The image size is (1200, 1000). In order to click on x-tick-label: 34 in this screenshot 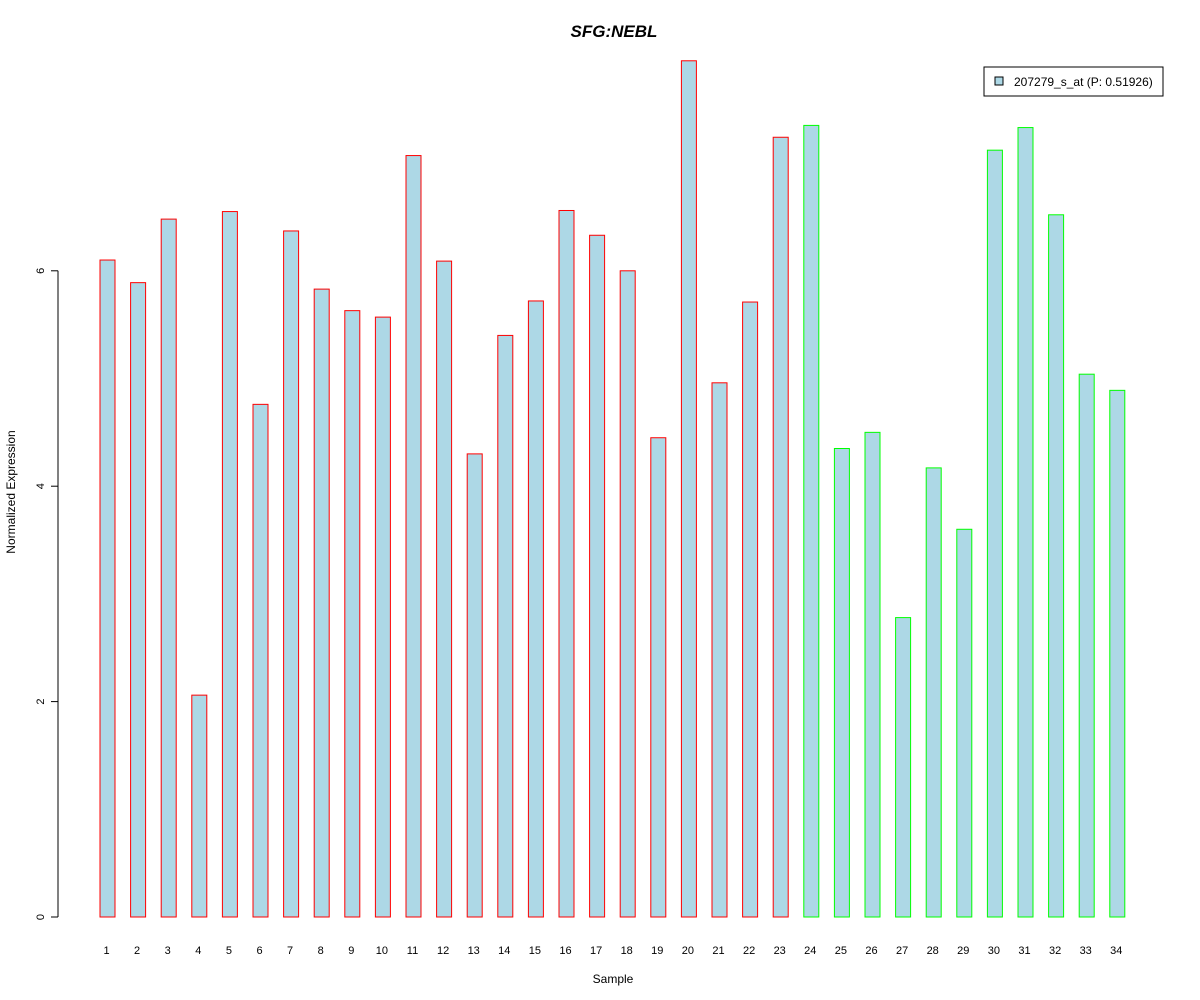, I will do `click(1116, 951)`.